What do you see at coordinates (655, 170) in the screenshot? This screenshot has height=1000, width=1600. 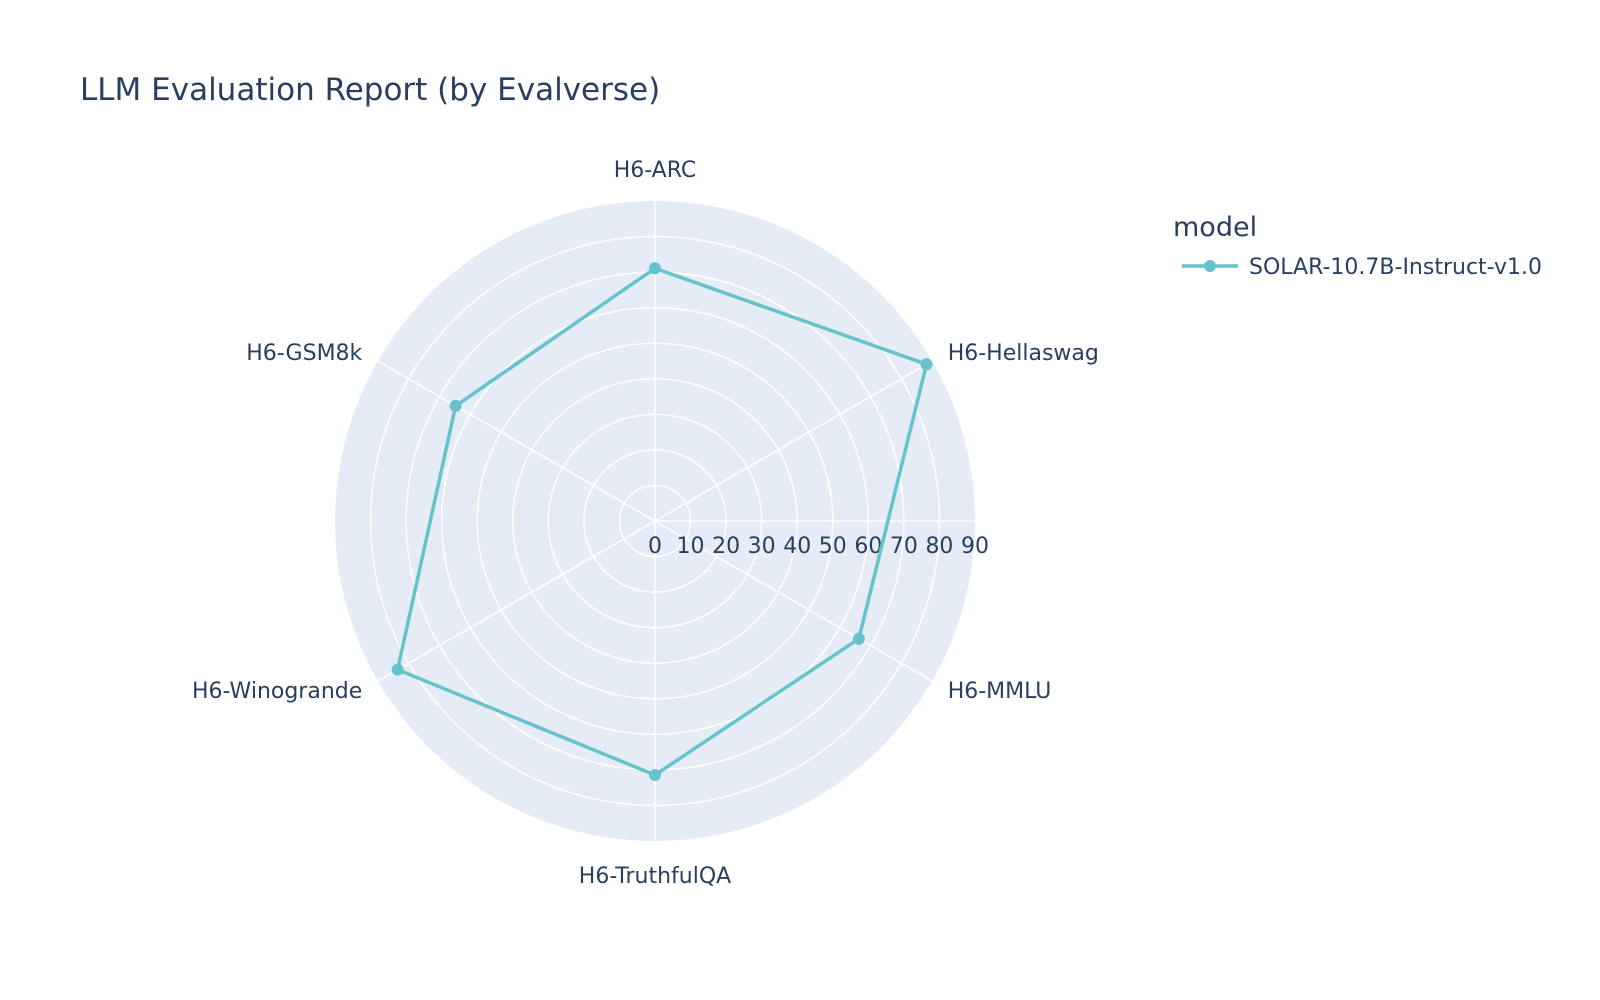 I see `category-label: H6-ARC` at bounding box center [655, 170].